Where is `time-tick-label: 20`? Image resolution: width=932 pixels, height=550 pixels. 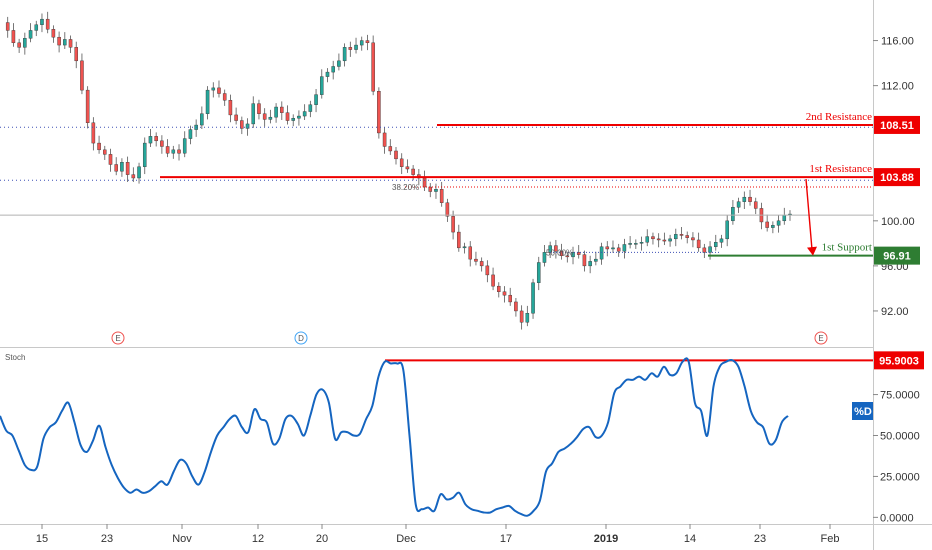
time-tick-label: 20 is located at coordinates (322, 539).